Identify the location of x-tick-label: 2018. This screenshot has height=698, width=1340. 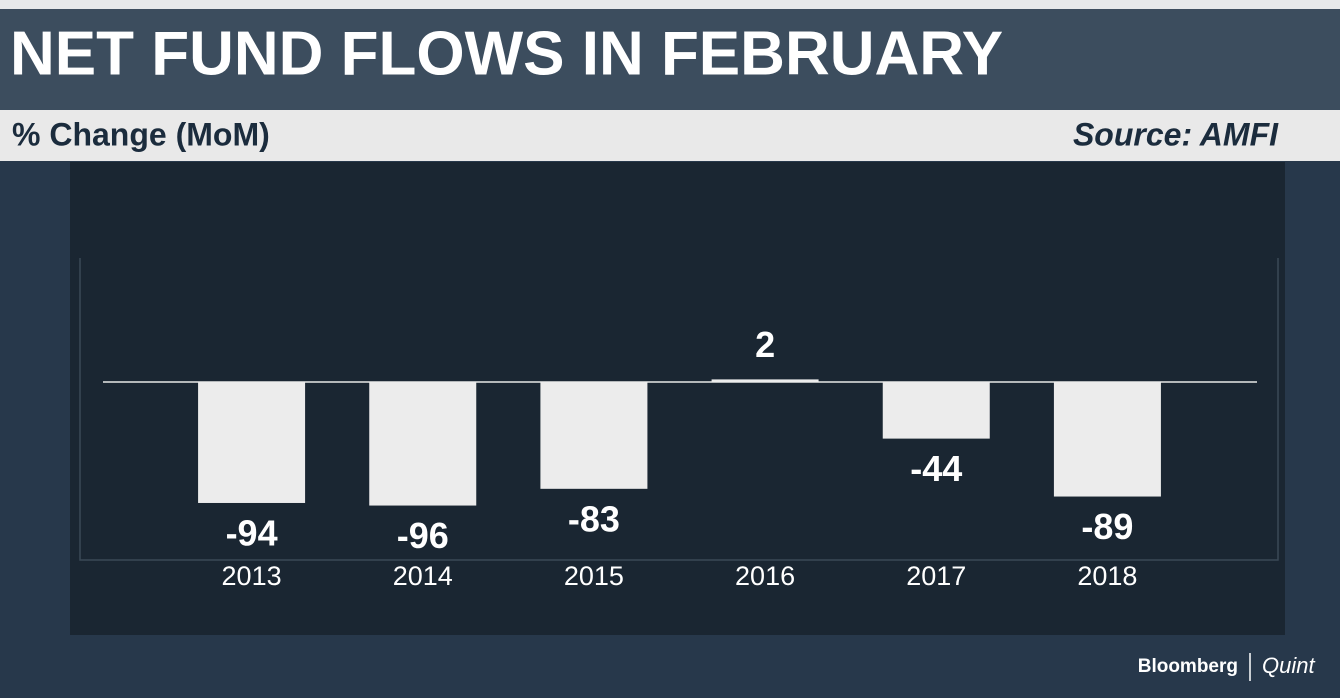
(1107, 576).